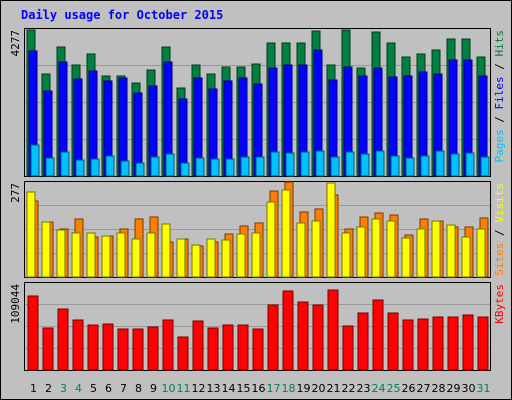 The width and height of the screenshot is (512, 400). Describe the element at coordinates (499, 229) in the screenshot. I see `legend-middle: Sites / Visits` at that location.